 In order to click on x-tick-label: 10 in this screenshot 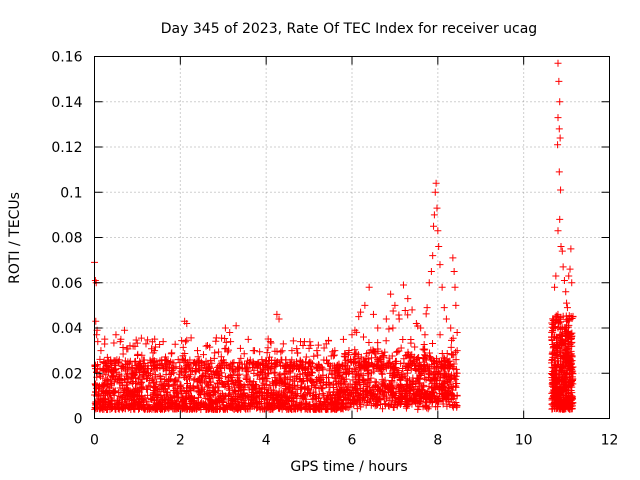, I will do `click(524, 441)`.